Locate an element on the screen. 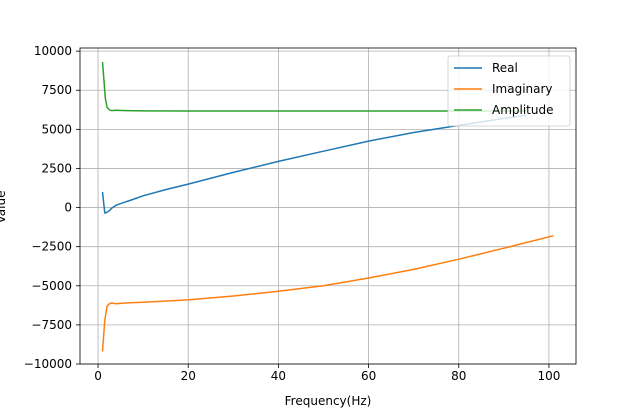  legend-label-amplitude: Amplitude is located at coordinates (523, 110).